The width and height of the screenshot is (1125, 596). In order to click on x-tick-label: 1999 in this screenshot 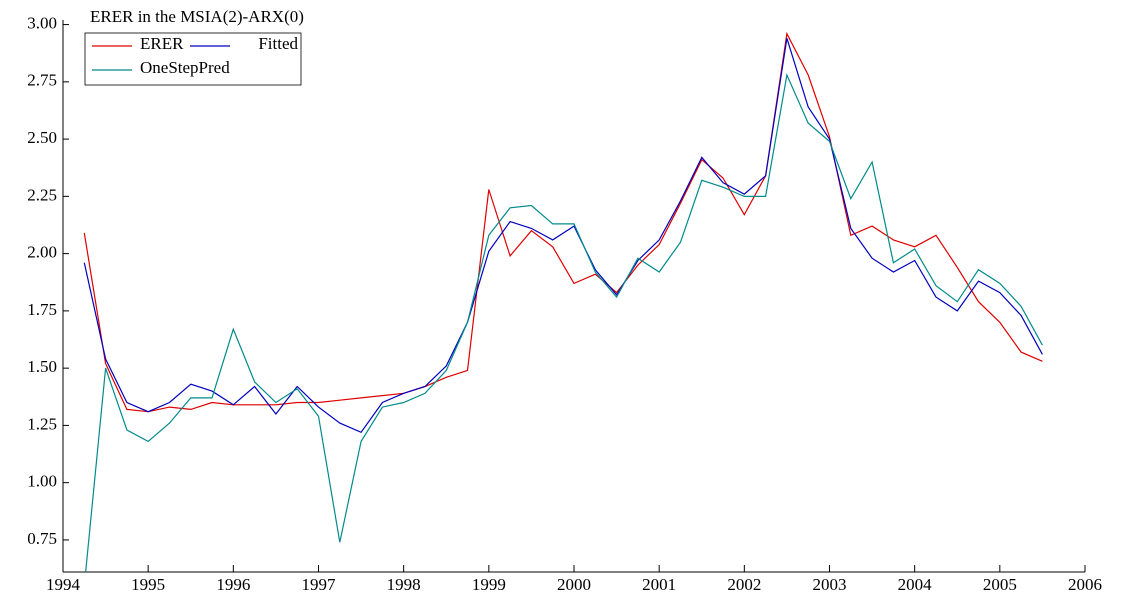, I will do `click(489, 584)`.